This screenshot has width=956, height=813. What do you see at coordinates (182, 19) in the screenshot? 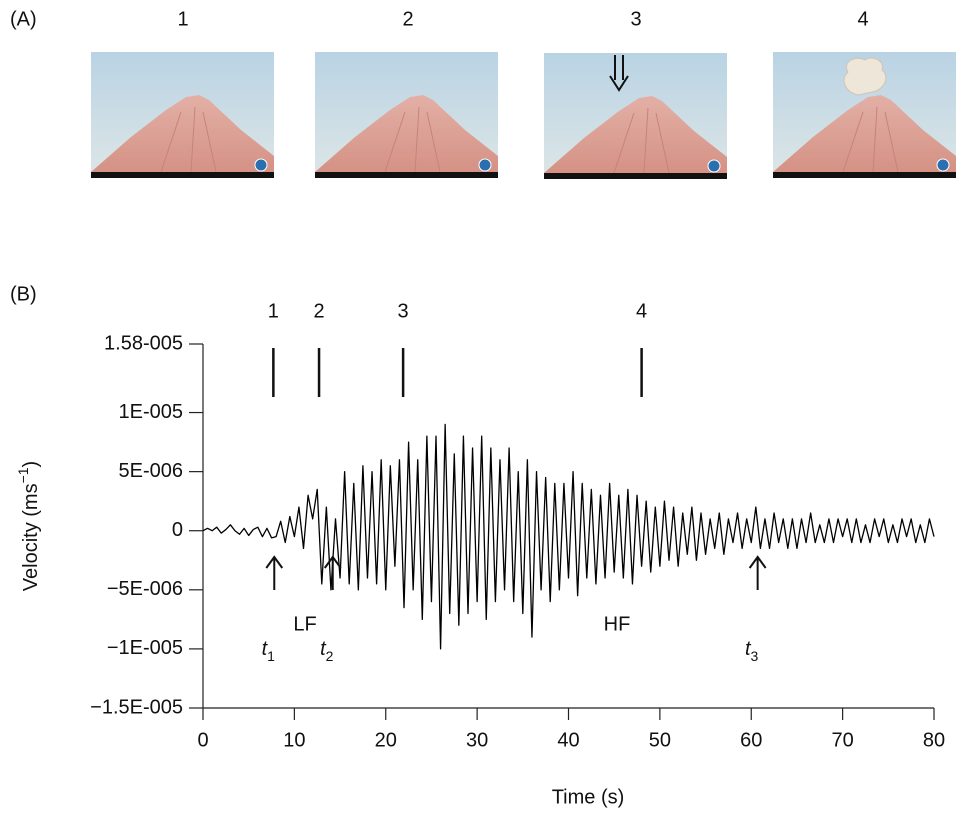
I see `photo-label: 1` at bounding box center [182, 19].